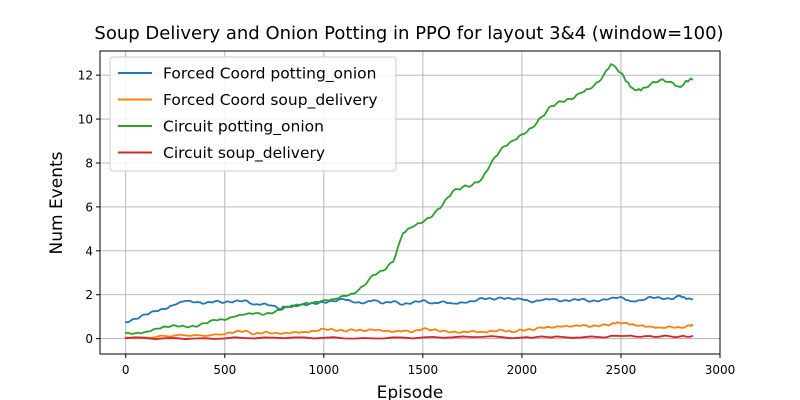 Image resolution: width=800 pixels, height=400 pixels. What do you see at coordinates (89, 295) in the screenshot?
I see `y-tick-label: 2` at bounding box center [89, 295].